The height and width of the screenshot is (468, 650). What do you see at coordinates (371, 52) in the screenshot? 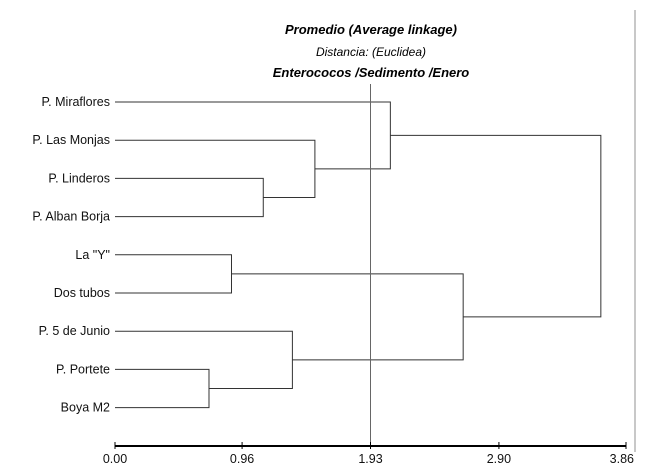
I see `chart-subtitle: Distancia: (Euclidea)` at bounding box center [371, 52].